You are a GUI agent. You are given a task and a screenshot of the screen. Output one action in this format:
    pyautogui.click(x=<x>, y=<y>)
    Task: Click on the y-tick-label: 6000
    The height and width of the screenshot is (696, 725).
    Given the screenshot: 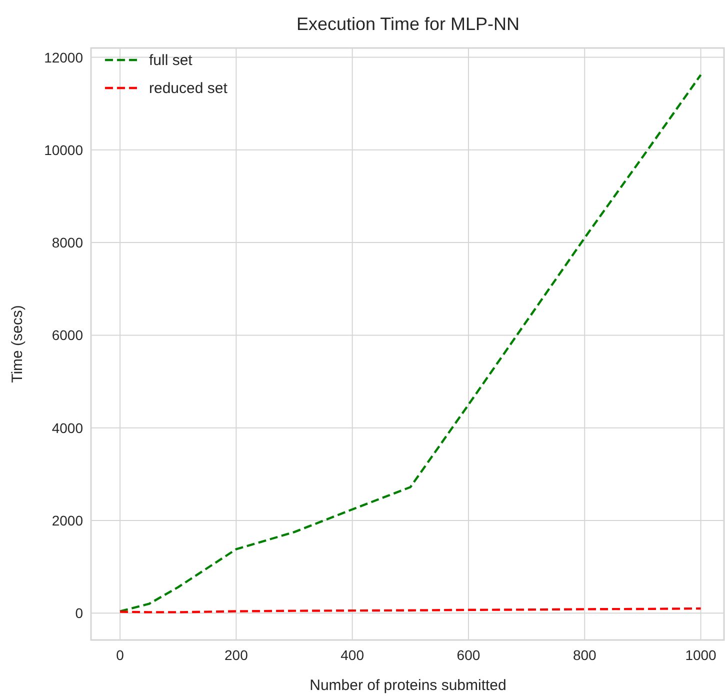 What is the action you would take?
    pyautogui.click(x=68, y=335)
    